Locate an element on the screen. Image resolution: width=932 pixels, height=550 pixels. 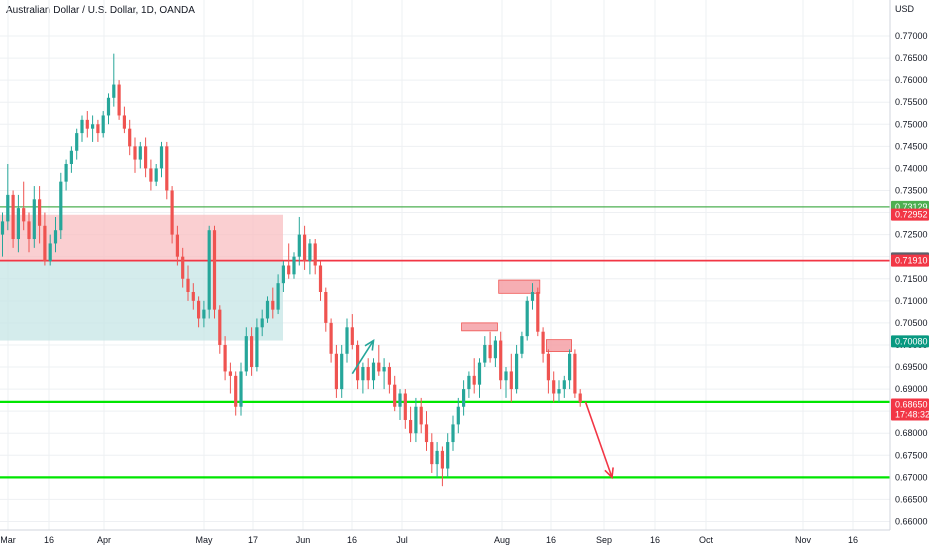
y-tick-label: 0.72500 is located at coordinates (911, 235).